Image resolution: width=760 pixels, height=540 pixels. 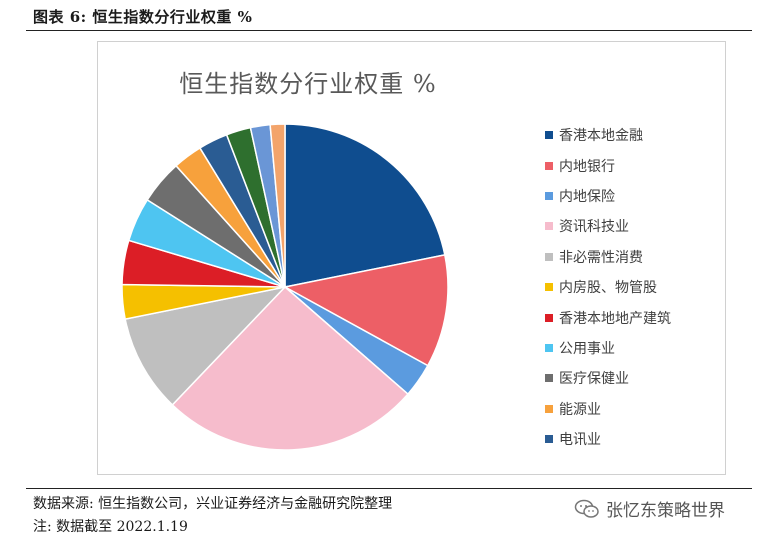 What do you see at coordinates (587, 196) in the screenshot?
I see `legend-label: 内地保险` at bounding box center [587, 196].